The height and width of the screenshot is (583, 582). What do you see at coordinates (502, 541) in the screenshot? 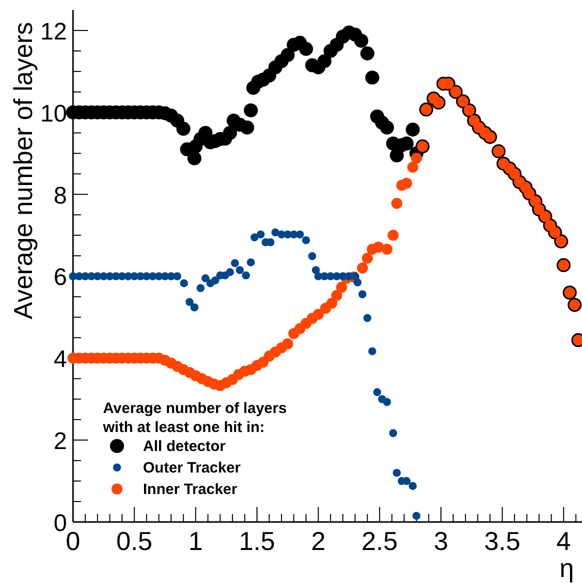
I see `x-tick-label: 3.5` at bounding box center [502, 541].